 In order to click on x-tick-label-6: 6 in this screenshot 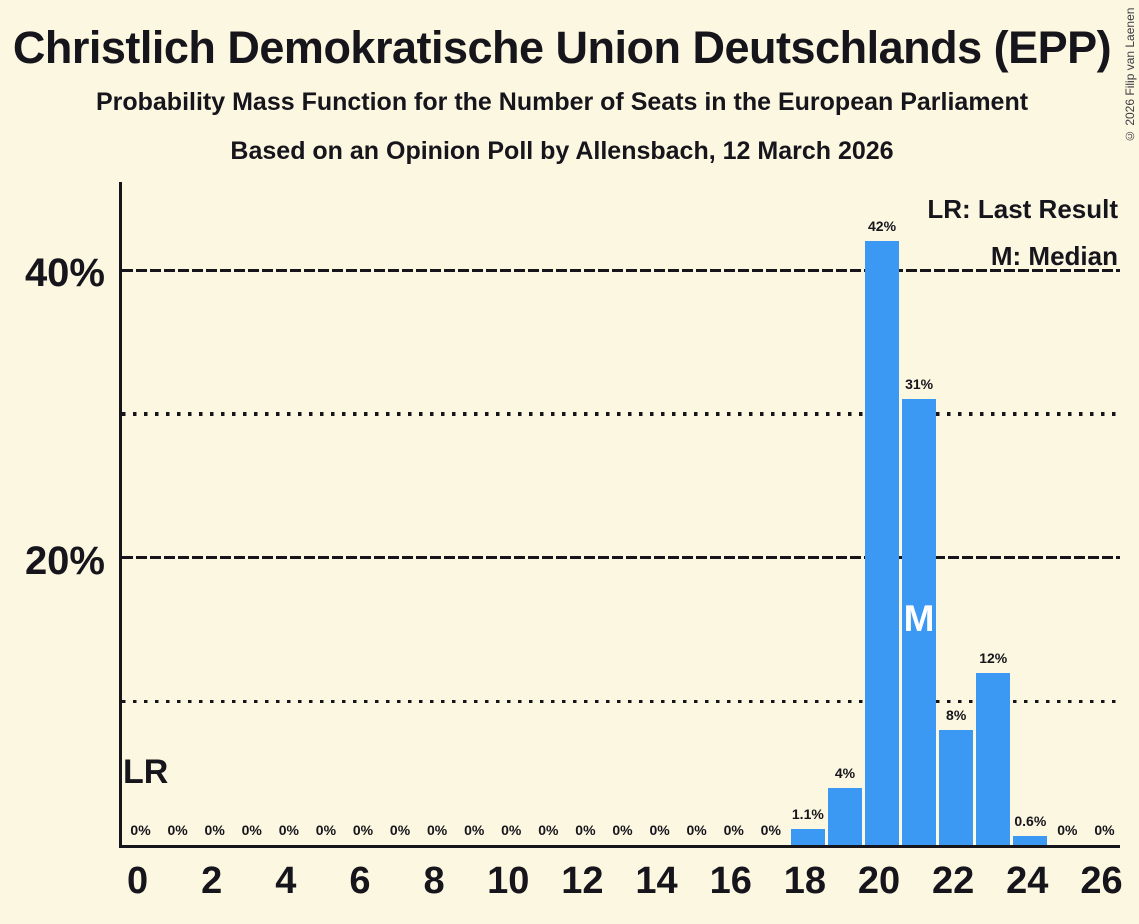, I will do `click(360, 881)`.